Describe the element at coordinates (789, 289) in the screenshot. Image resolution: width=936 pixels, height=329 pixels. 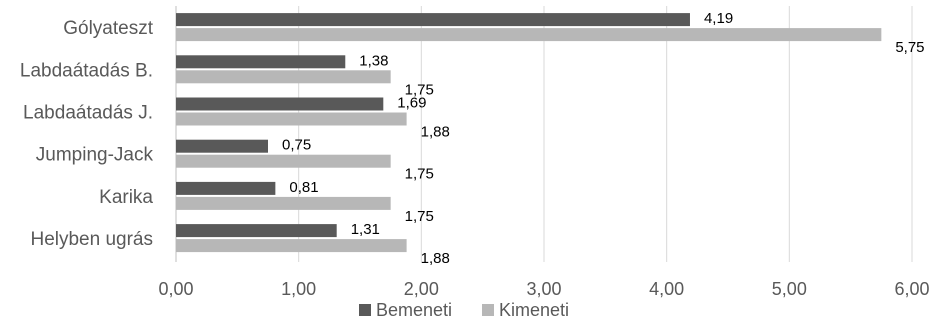
I see `x-tick-label: 5,00` at that location.